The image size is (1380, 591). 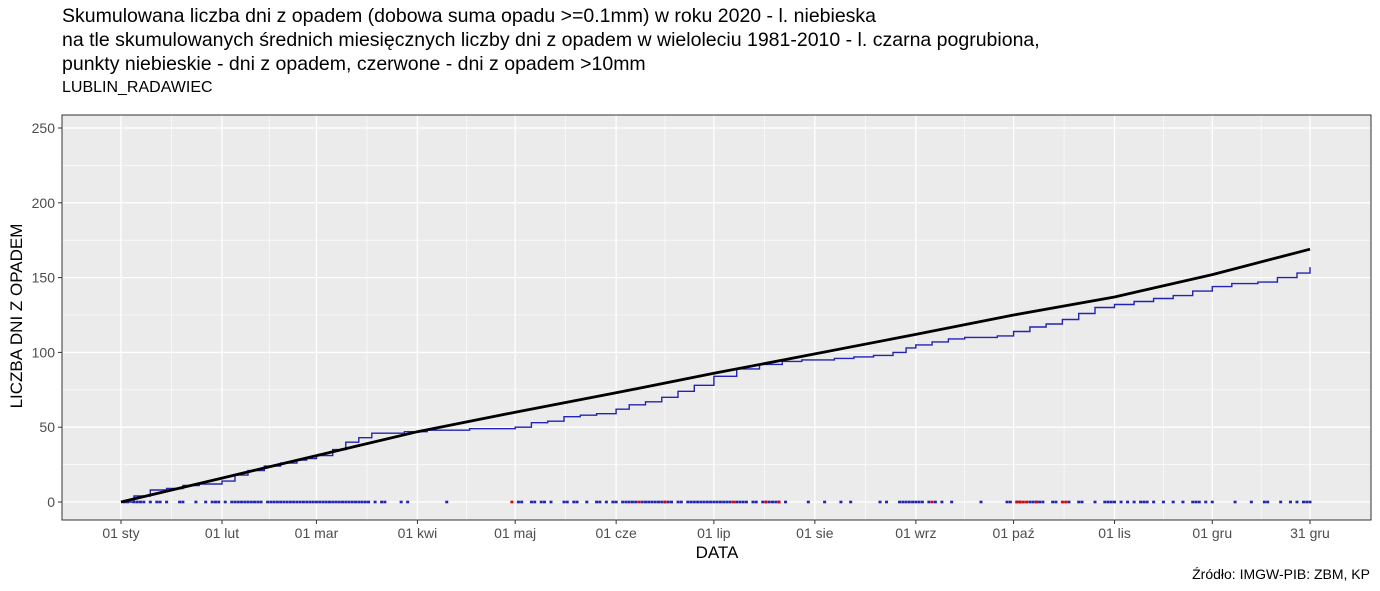 What do you see at coordinates (616, 533) in the screenshot?
I see `x-tick-label: 01 cze` at bounding box center [616, 533].